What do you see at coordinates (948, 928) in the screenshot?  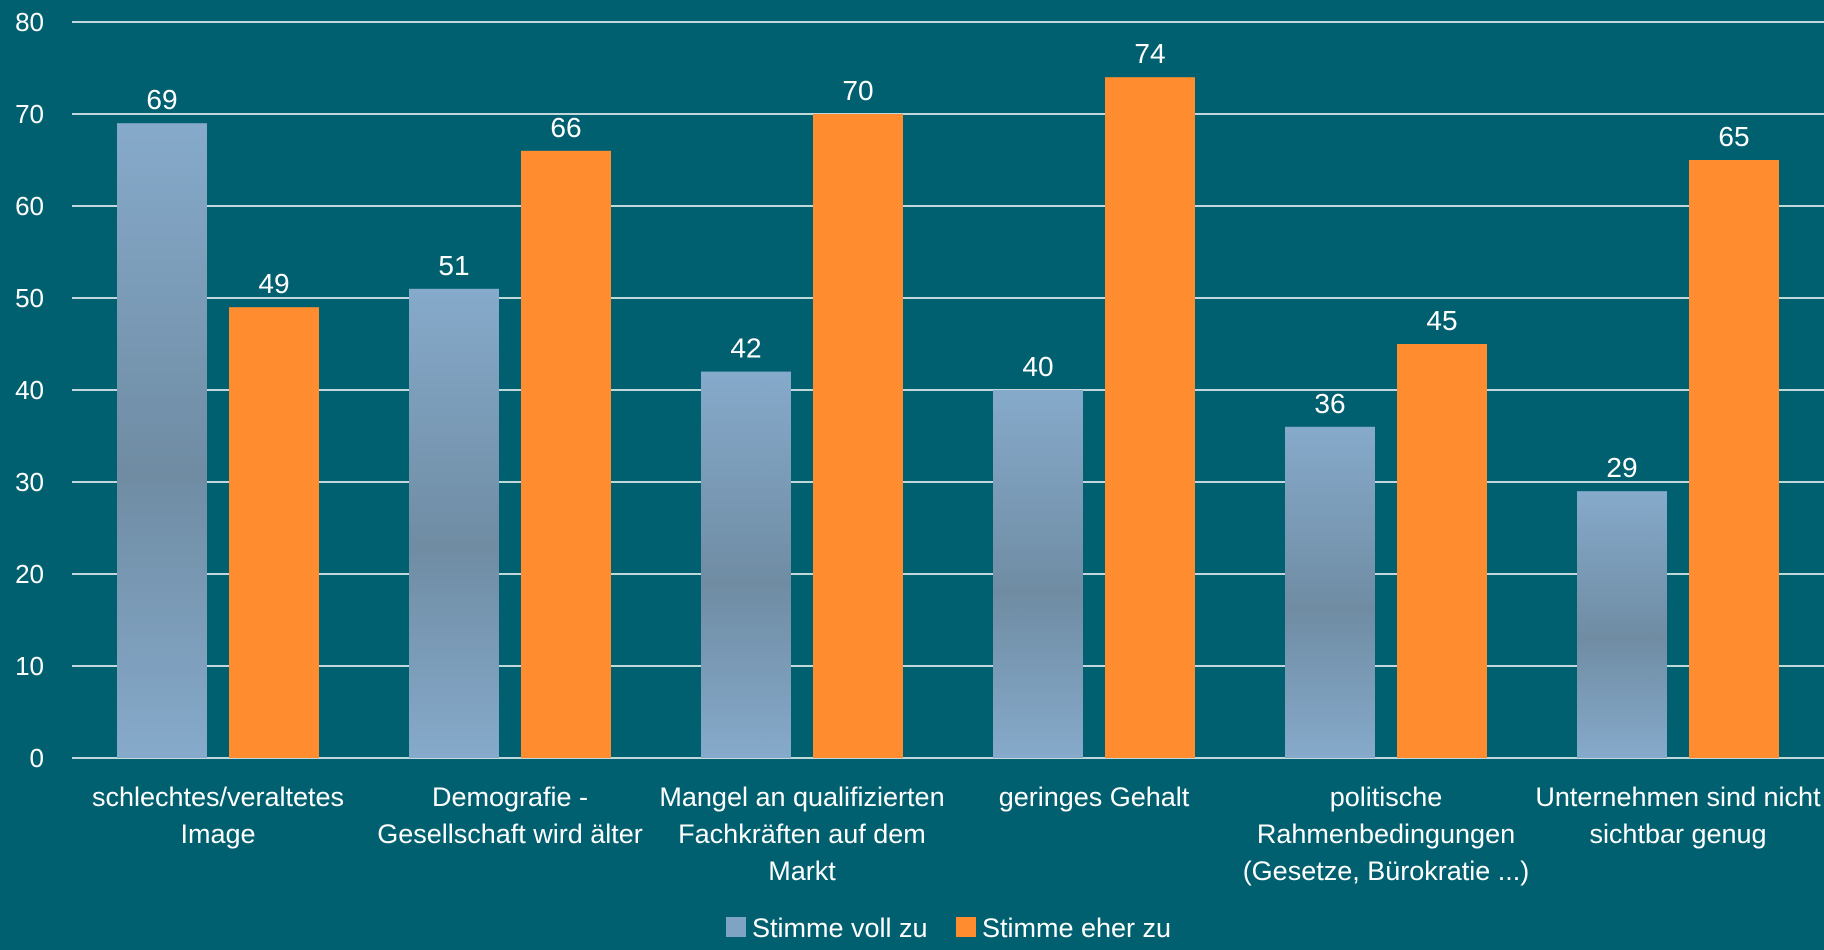 I see `legend: Stimme voll zu Stimme eher zu` at bounding box center [948, 928].